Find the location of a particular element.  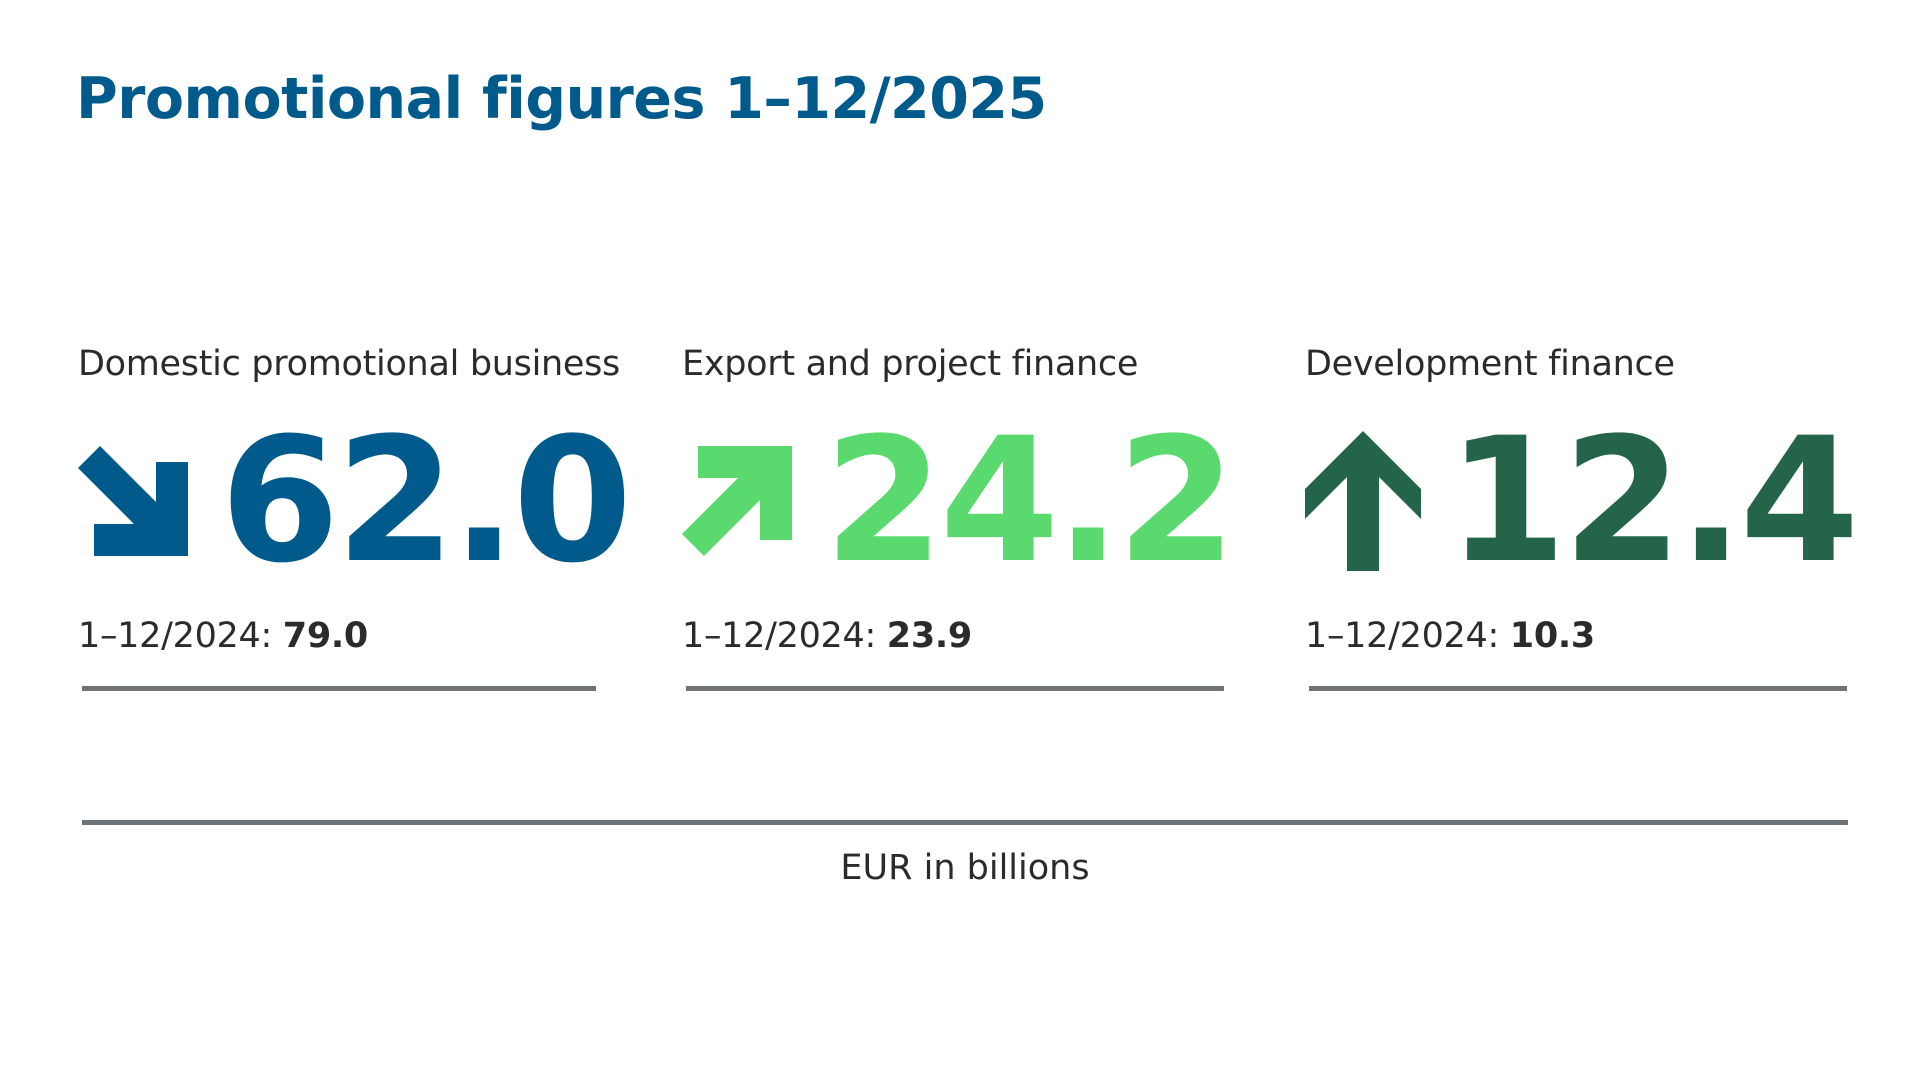

kpi-value-row: 62.0 is located at coordinates (355, 500).